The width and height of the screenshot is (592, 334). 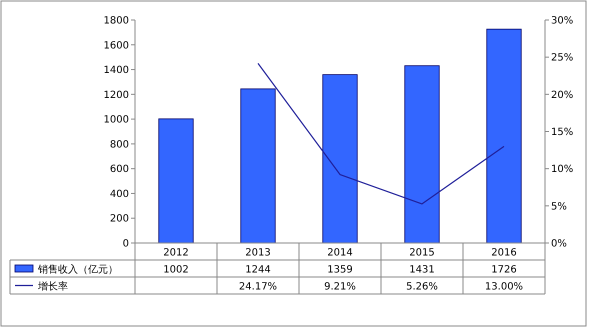 I want to click on y2-tick-label: 25%, so click(x=562, y=58).